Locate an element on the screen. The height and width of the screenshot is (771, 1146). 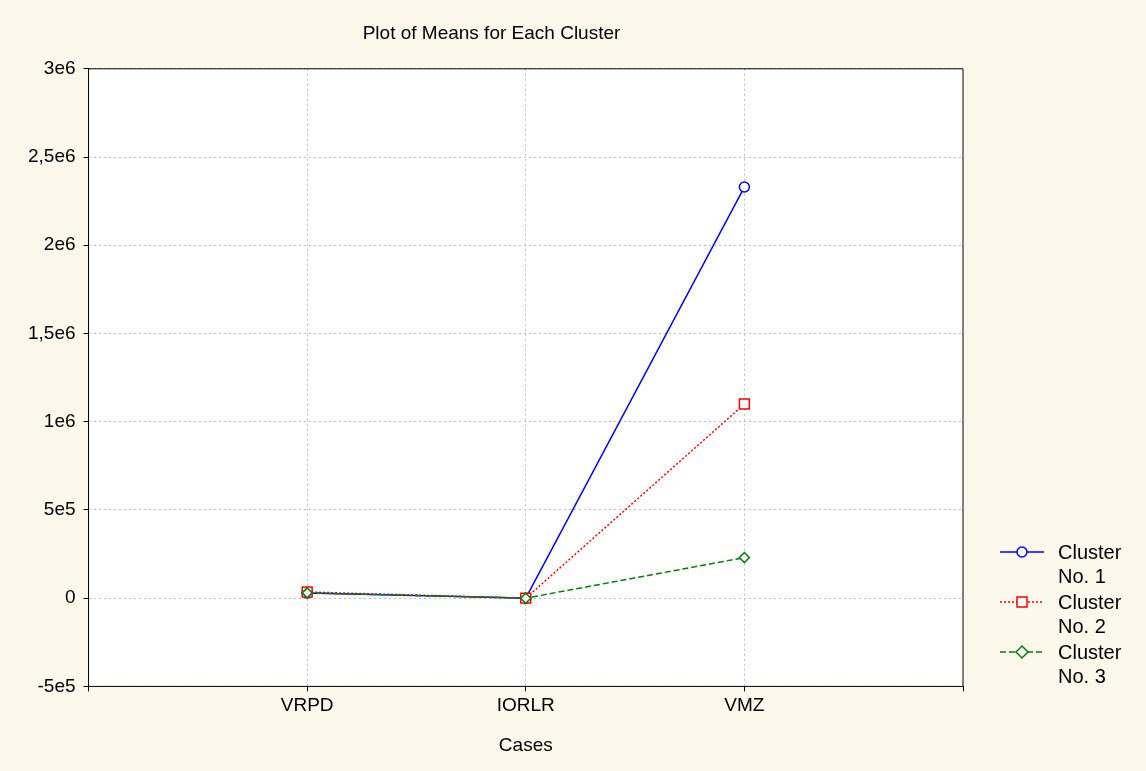
legend-label: Cluster No. 2 is located at coordinates (1090, 614).